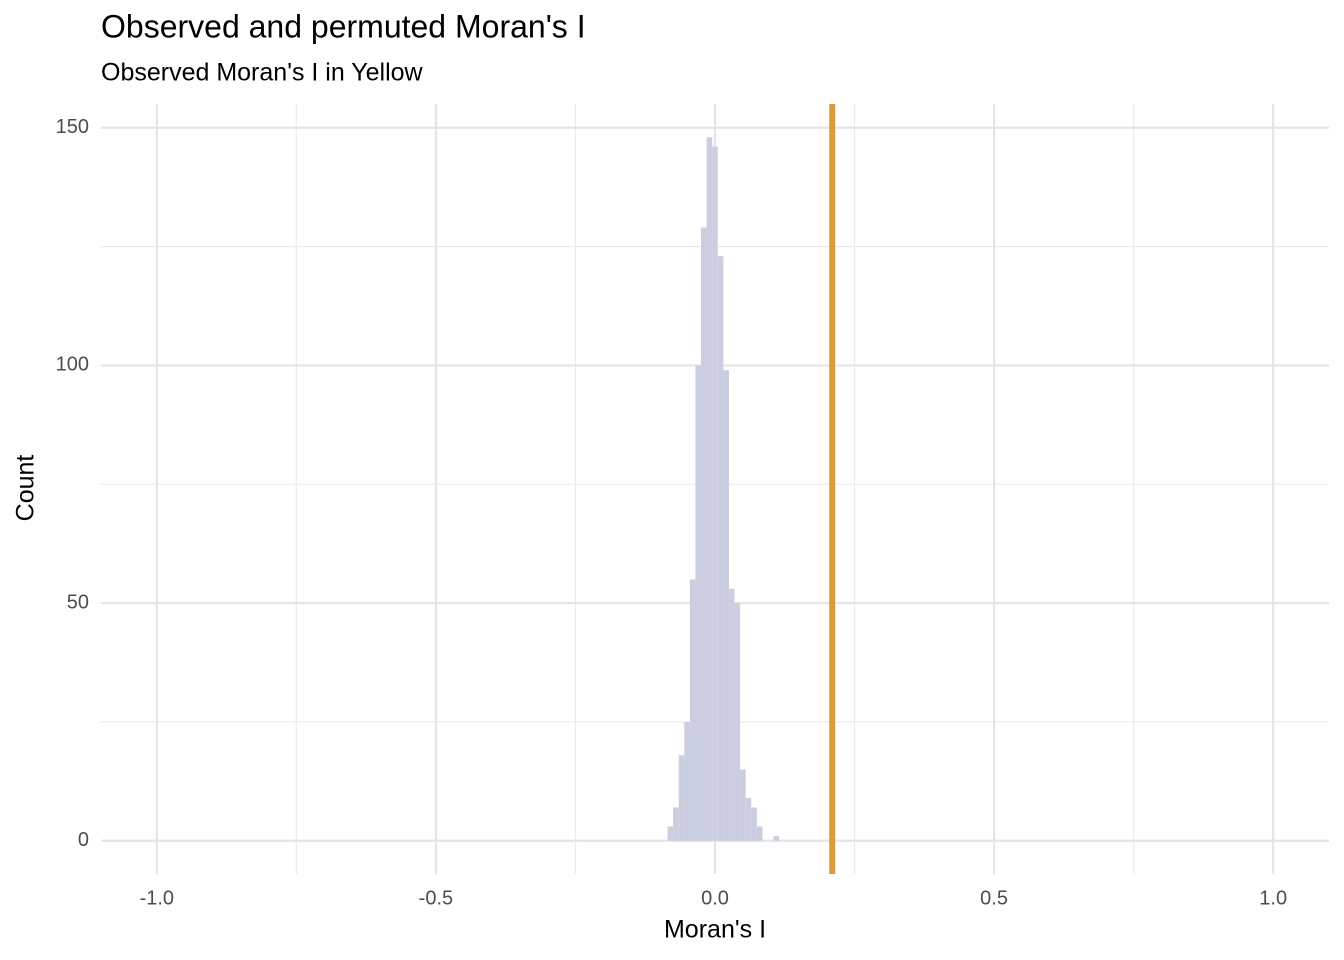 The height and width of the screenshot is (960, 1344). I want to click on x-tick-label: 1.0, so click(1273, 898).